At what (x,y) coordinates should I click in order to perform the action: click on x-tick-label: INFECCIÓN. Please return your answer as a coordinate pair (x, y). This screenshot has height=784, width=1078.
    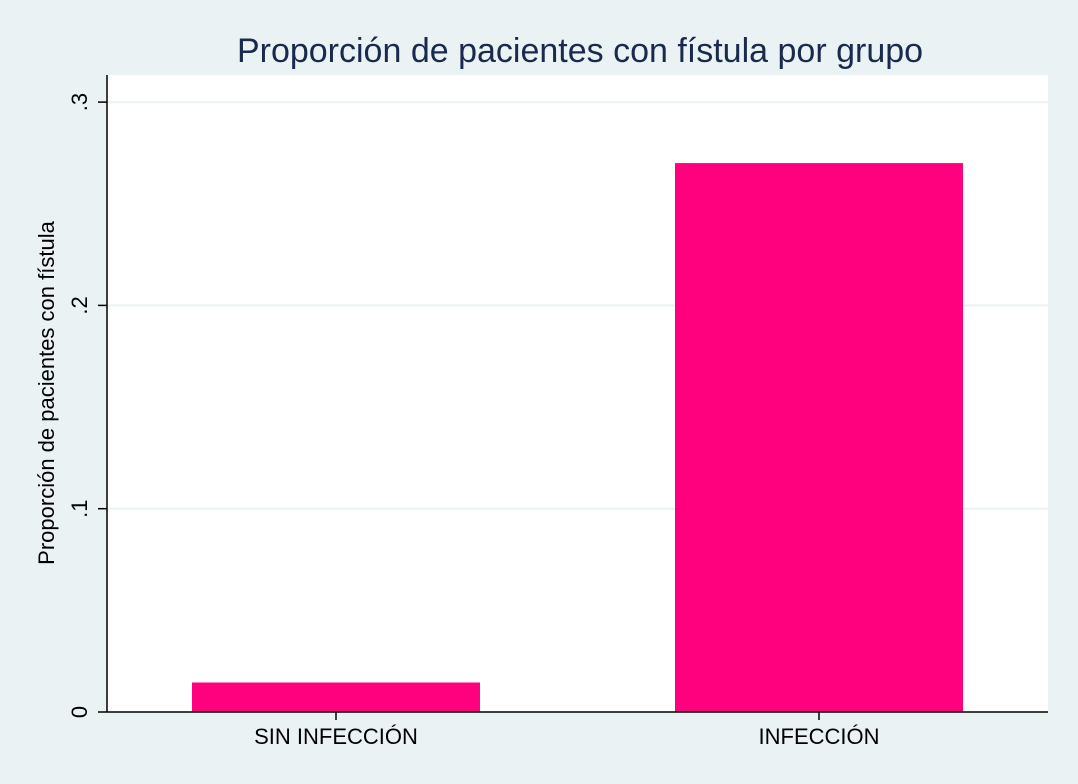
    Looking at the image, I should click on (819, 736).